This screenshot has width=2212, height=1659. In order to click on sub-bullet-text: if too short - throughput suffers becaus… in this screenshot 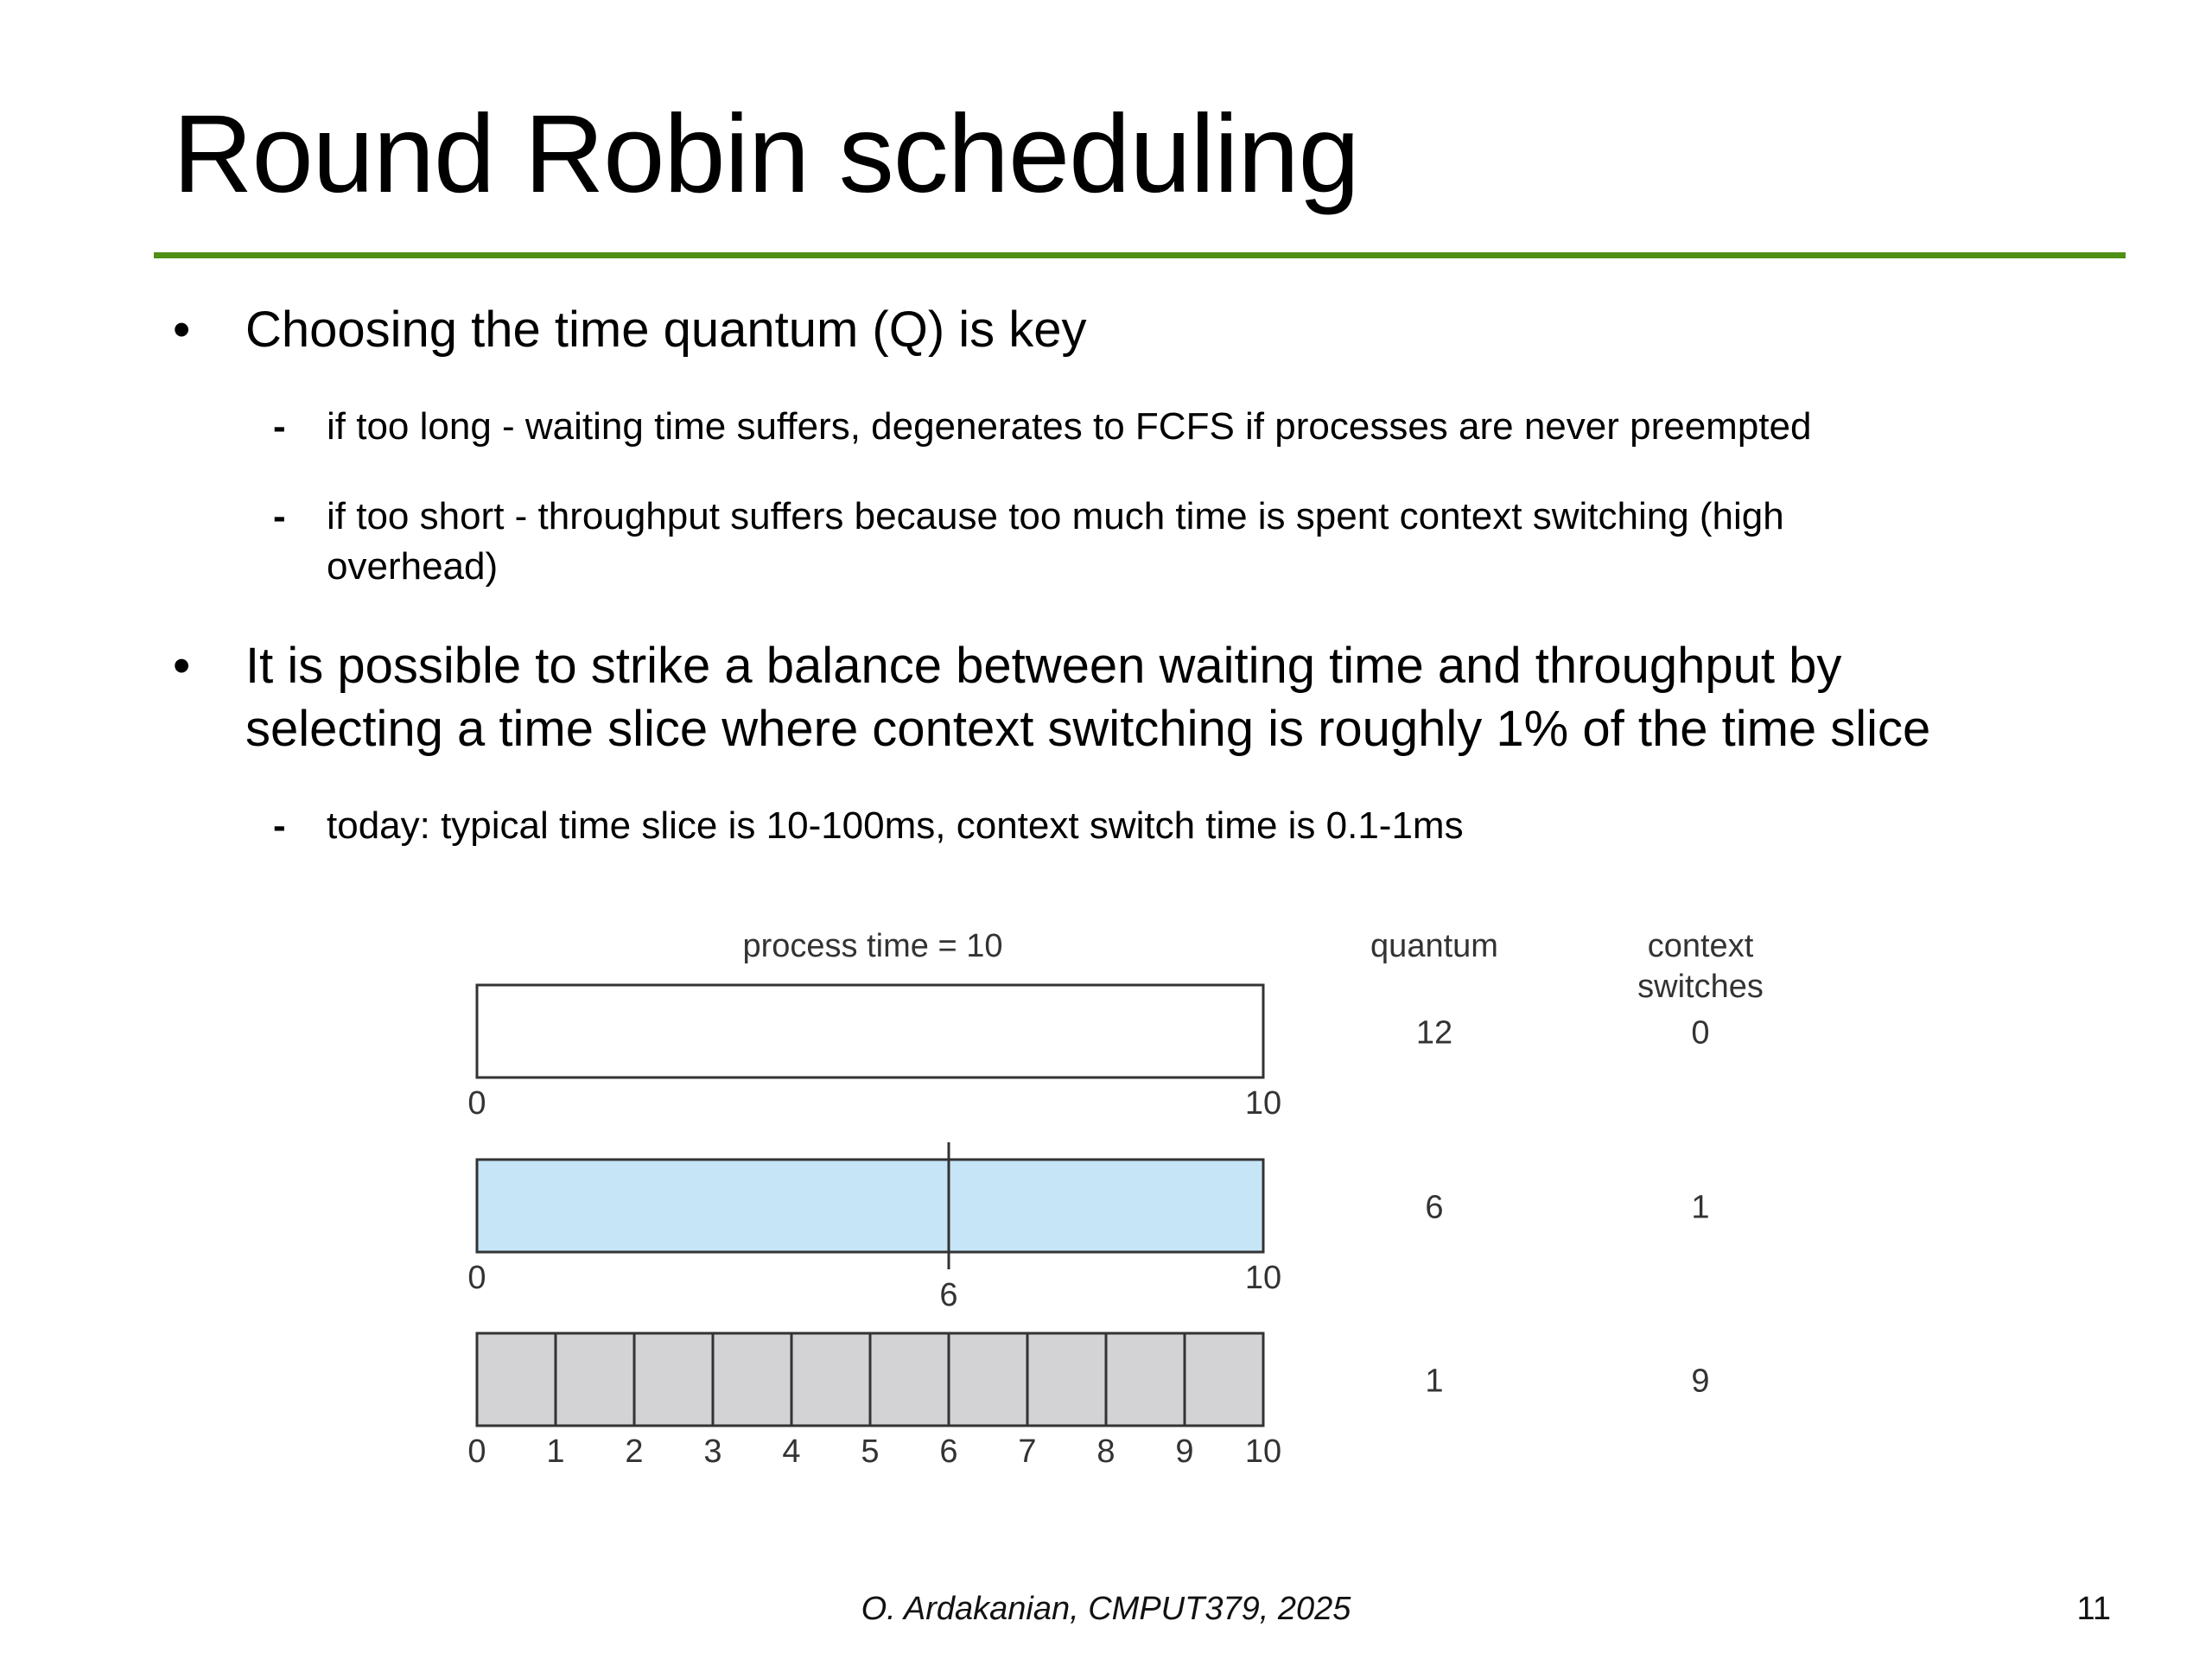, I will do `click(1055, 542)`.